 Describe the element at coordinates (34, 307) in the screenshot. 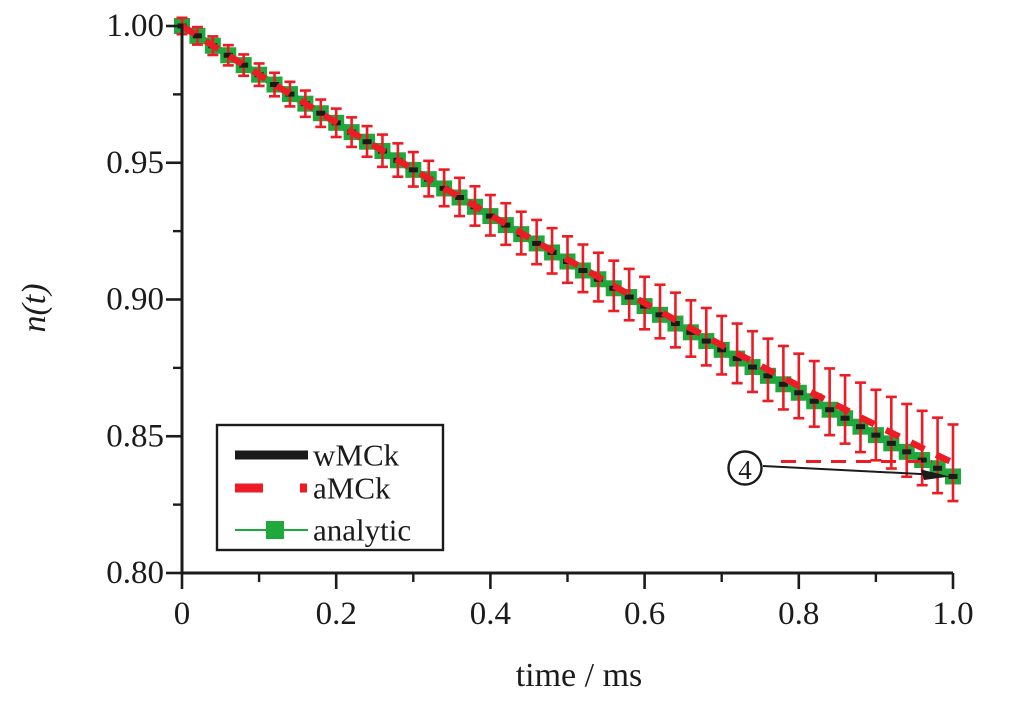

I see `y-axis-title: n(t)` at that location.